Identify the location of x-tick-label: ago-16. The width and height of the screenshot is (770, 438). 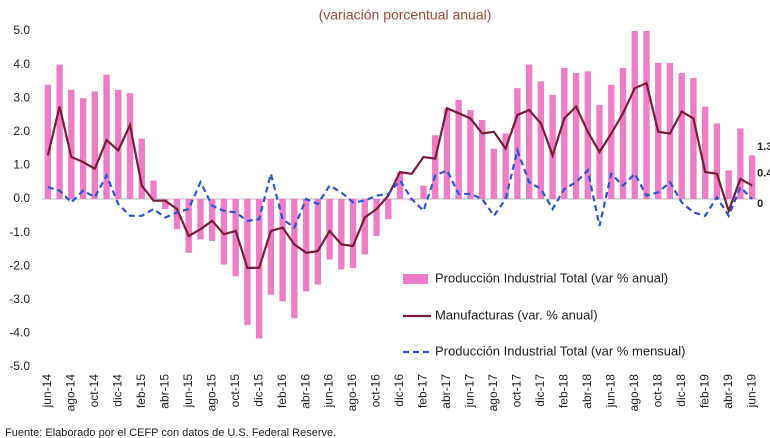
(352, 393).